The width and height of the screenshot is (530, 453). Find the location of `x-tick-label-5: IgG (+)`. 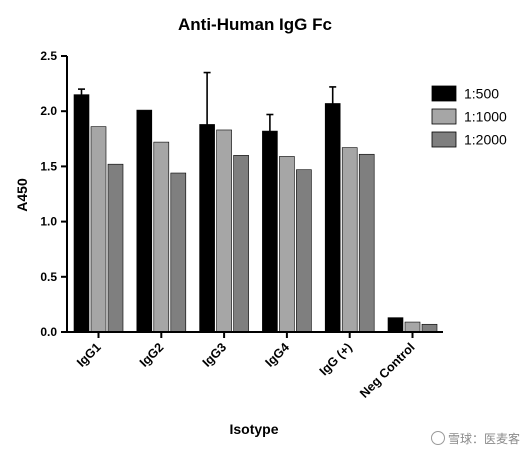

x-tick-label-5: IgG (+) is located at coordinates (336, 359).